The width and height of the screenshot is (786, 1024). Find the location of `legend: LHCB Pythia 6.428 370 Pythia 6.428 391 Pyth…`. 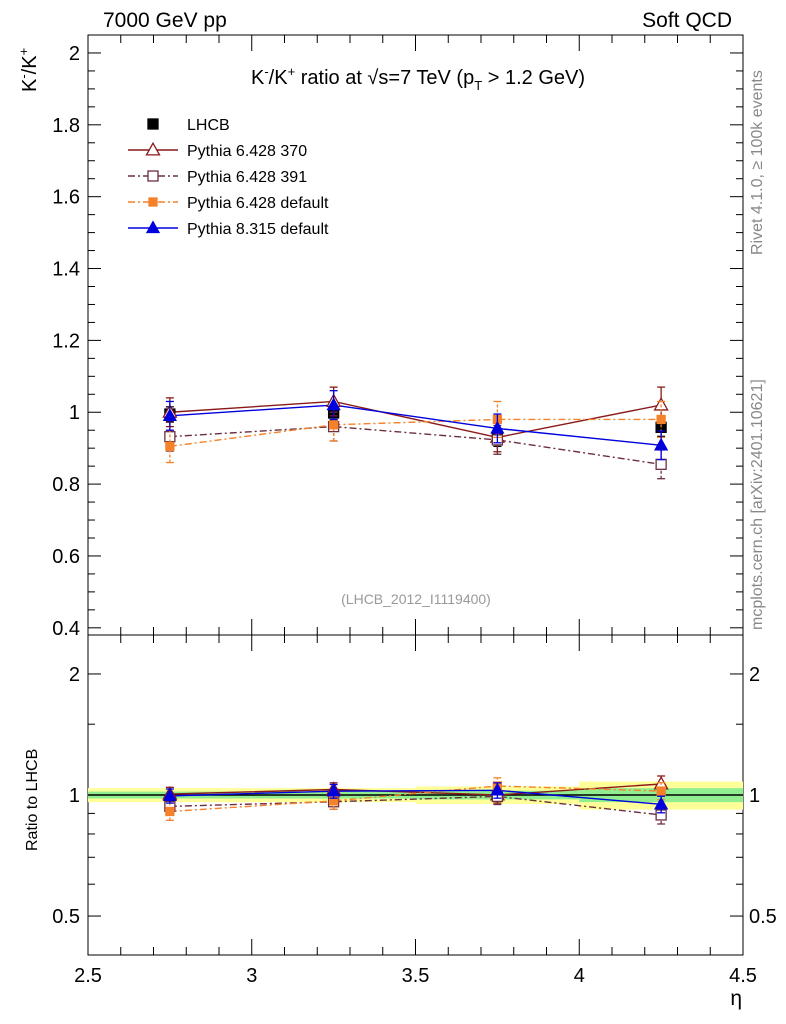

legend: LHCB Pythia 6.428 370 Pythia 6.428 391 Pyth… is located at coordinates (228, 177).